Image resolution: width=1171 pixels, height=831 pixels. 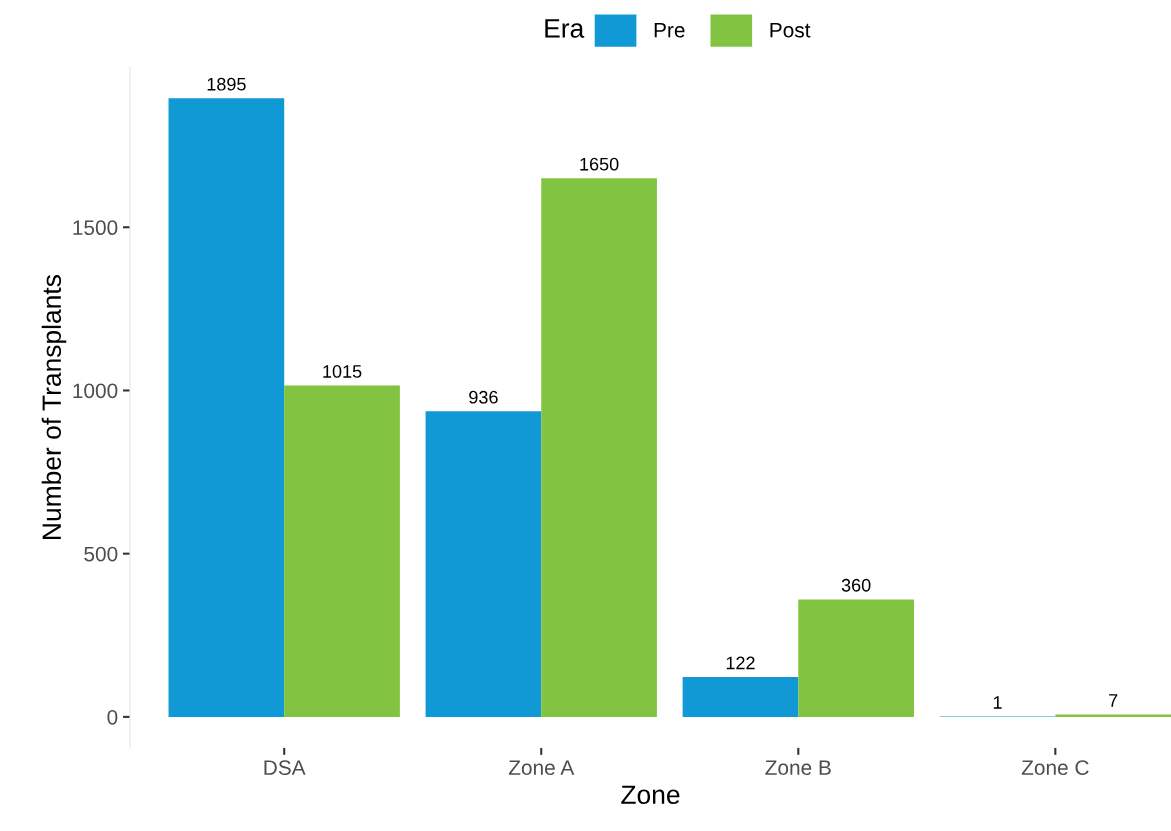 I want to click on x-axis-title: Zone, so click(x=650, y=795).